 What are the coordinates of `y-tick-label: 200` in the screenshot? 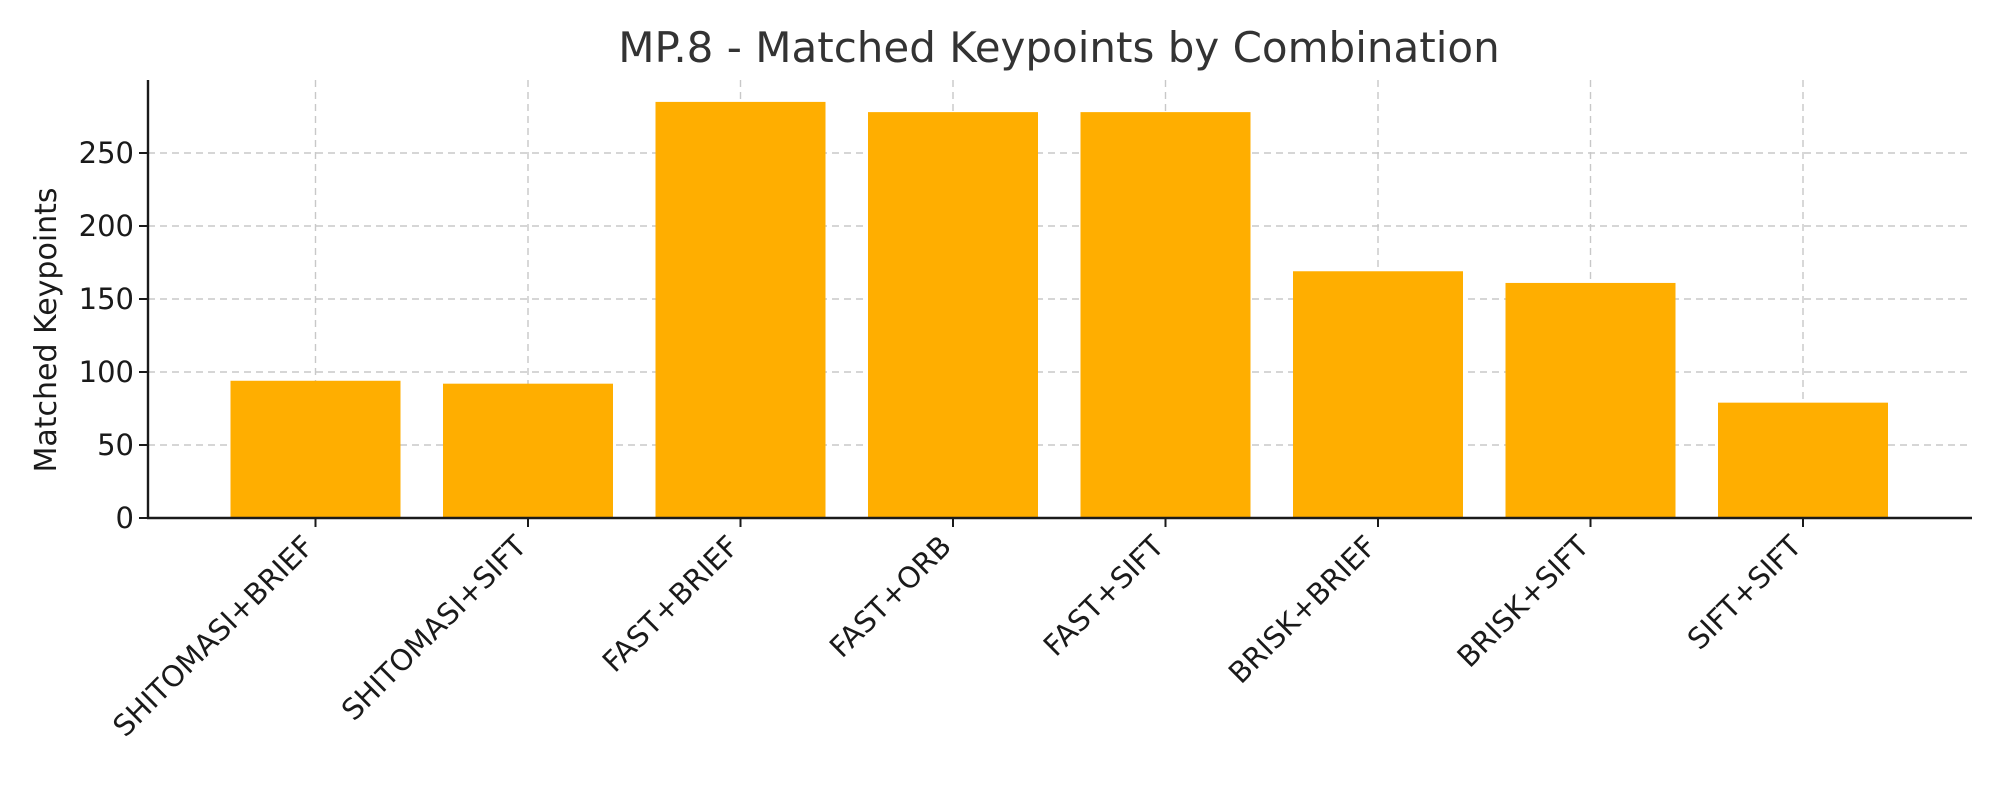 It's located at (106, 226).